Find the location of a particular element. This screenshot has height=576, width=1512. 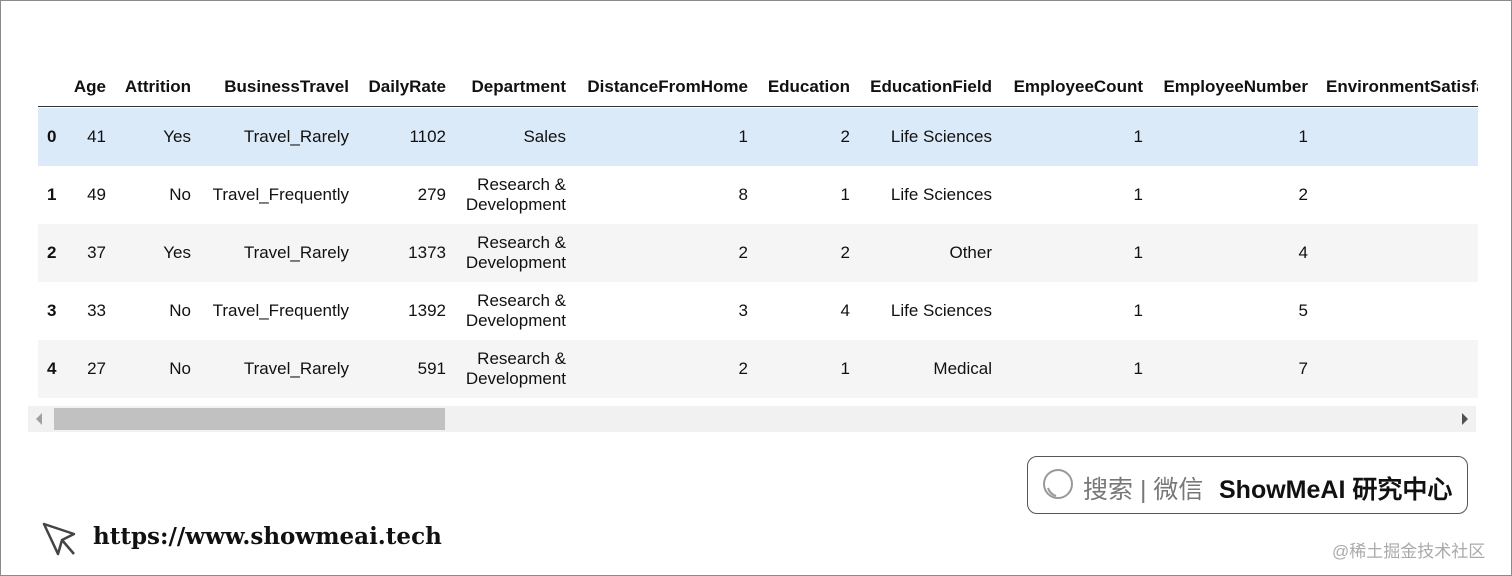

search-brand: ShowMeAI 研究中心 is located at coordinates (1336, 490).